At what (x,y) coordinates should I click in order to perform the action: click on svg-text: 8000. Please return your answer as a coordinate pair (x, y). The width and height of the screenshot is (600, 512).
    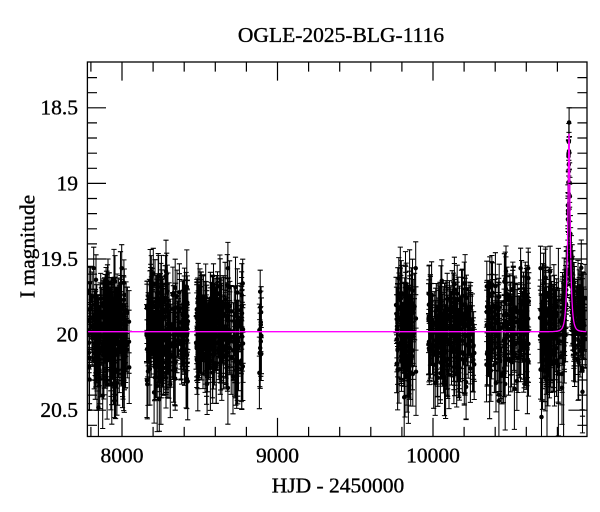
    Looking at the image, I should click on (122, 456).